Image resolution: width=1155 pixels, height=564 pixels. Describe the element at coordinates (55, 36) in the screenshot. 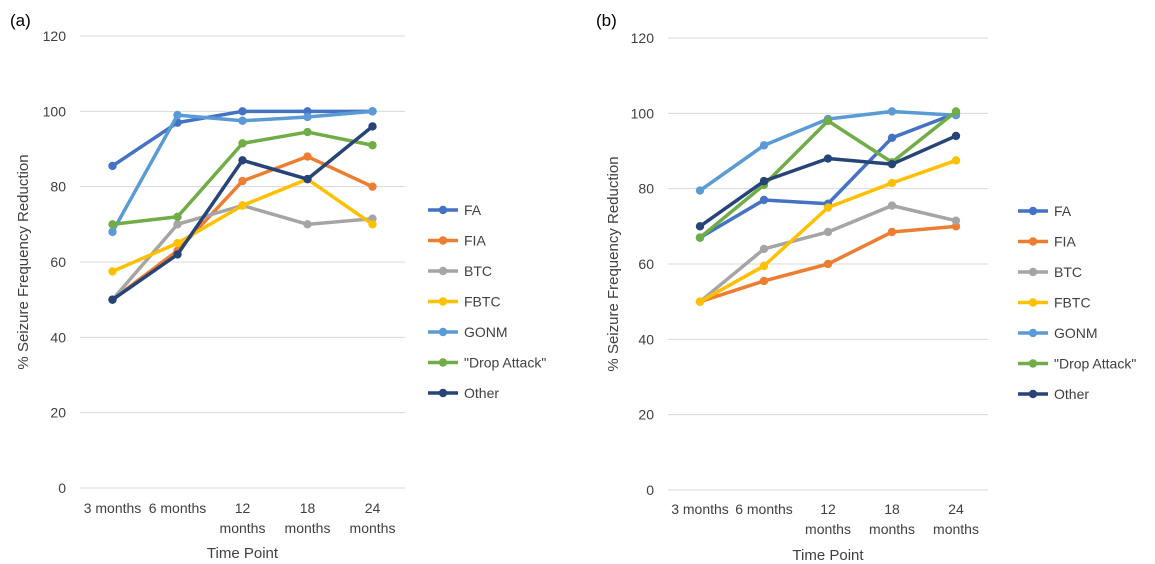

I see `y-tick-label: 120` at that location.